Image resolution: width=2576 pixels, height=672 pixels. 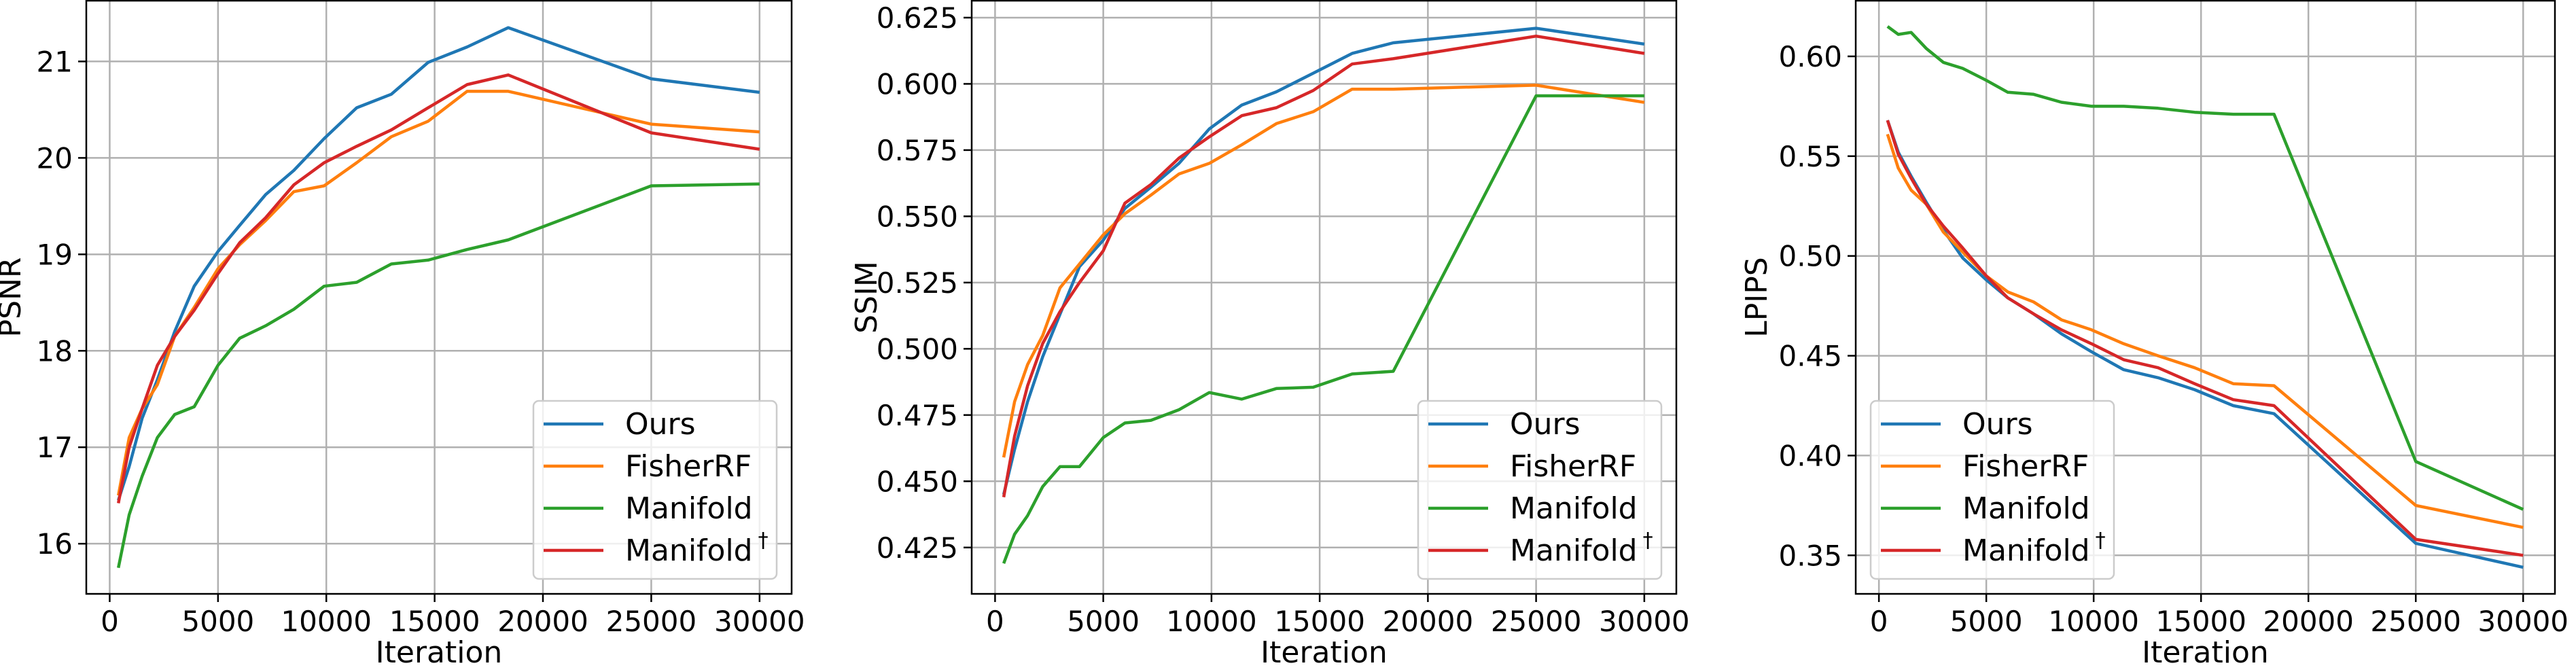 What do you see at coordinates (1323, 271) in the screenshot?
I see `series-line-fisherrf` at bounding box center [1323, 271].